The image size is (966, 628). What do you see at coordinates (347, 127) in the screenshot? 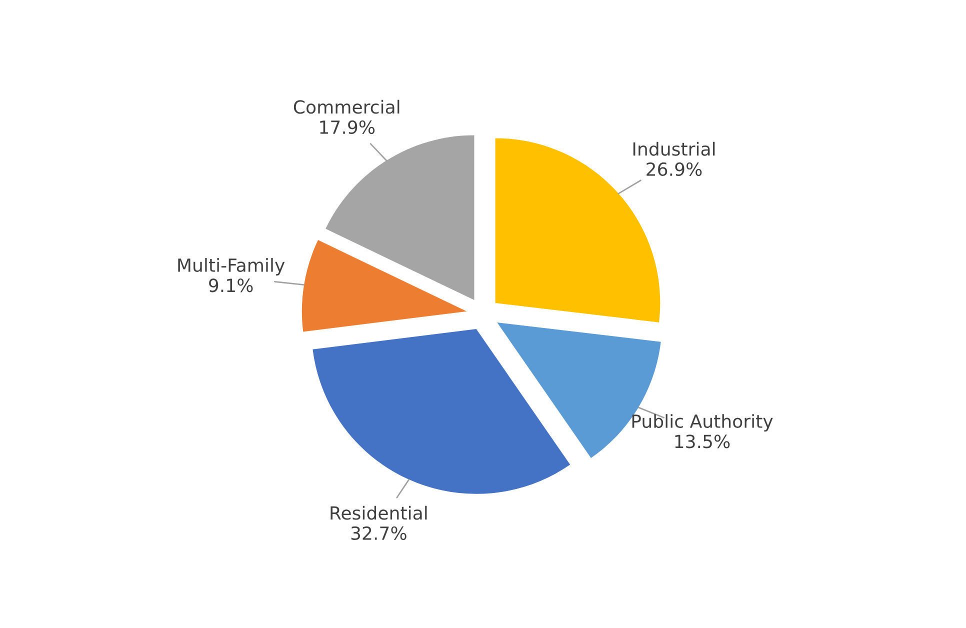
I see `data-label: 17.9%` at bounding box center [347, 127].